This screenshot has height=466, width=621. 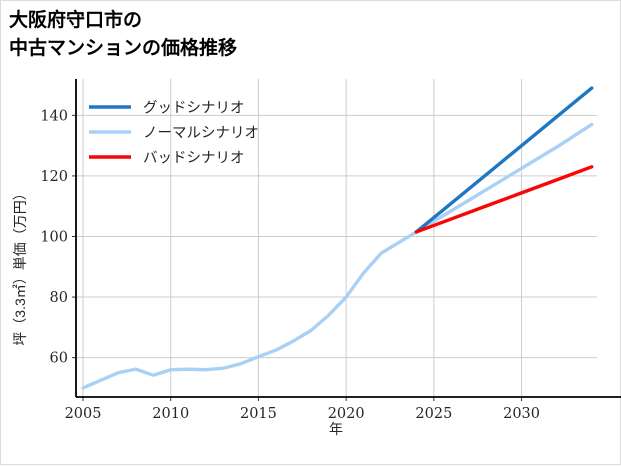 I want to click on y-tick-label: 100, so click(x=54, y=237).